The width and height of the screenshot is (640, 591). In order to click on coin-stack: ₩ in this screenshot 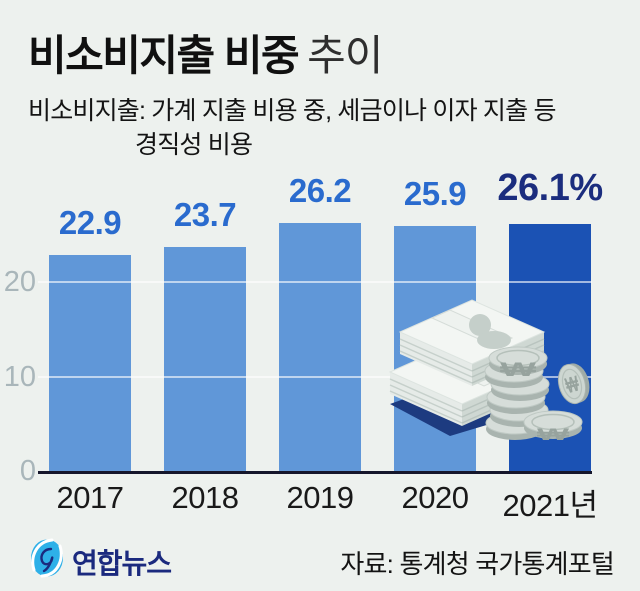, I will do `click(517, 393)`.